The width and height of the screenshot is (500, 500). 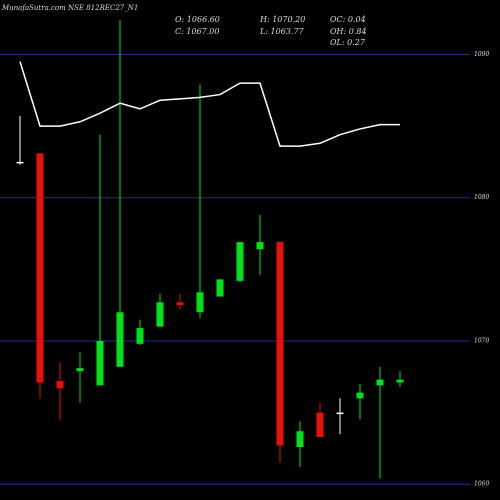 I want to click on stat: OH: 0.84, so click(x=348, y=31).